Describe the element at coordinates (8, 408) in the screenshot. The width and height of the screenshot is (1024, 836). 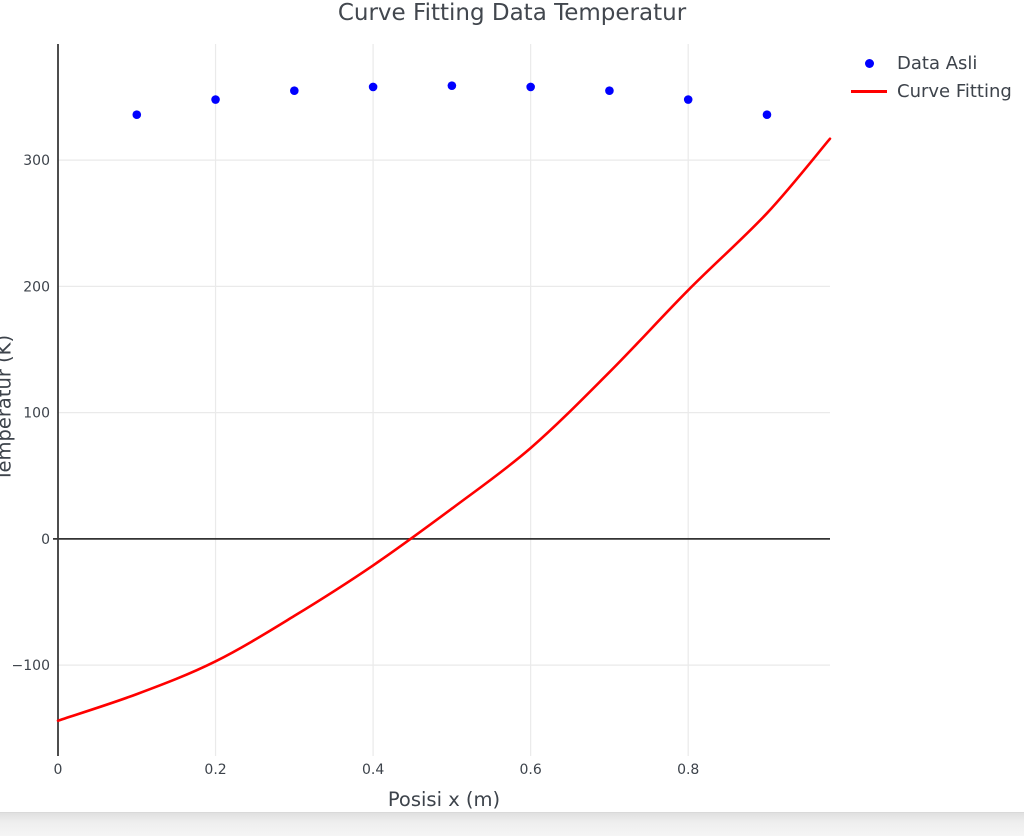
I see `y-axis-label: Temperatur (K)` at that location.